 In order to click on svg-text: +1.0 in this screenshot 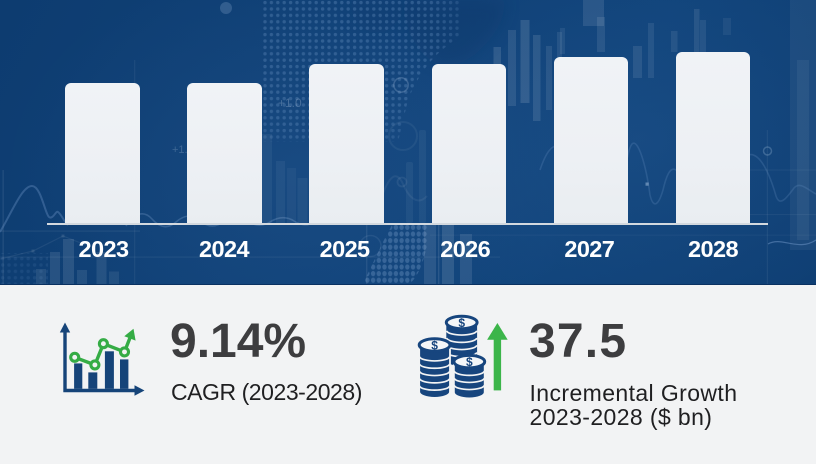, I will do `click(290, 103)`.